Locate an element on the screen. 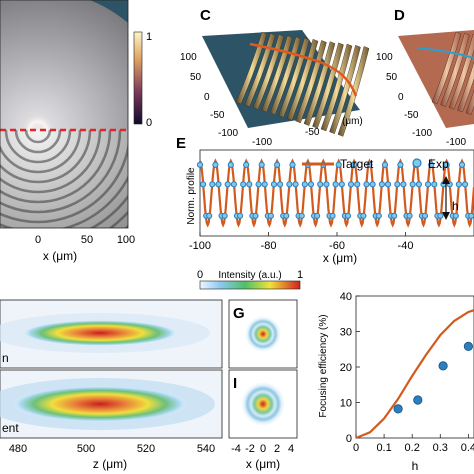 This screenshot has height=474, width=474. h-arrow-head-top is located at coordinates (446, 180).